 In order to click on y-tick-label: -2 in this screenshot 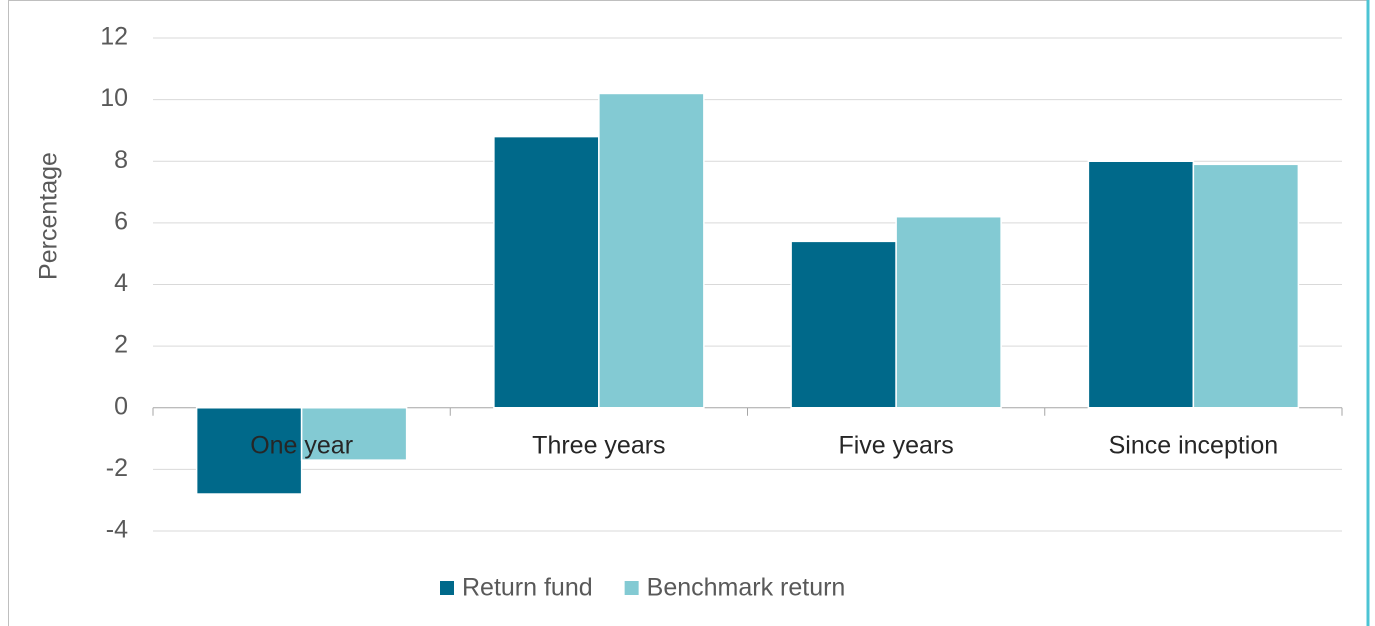, I will do `click(117, 468)`.